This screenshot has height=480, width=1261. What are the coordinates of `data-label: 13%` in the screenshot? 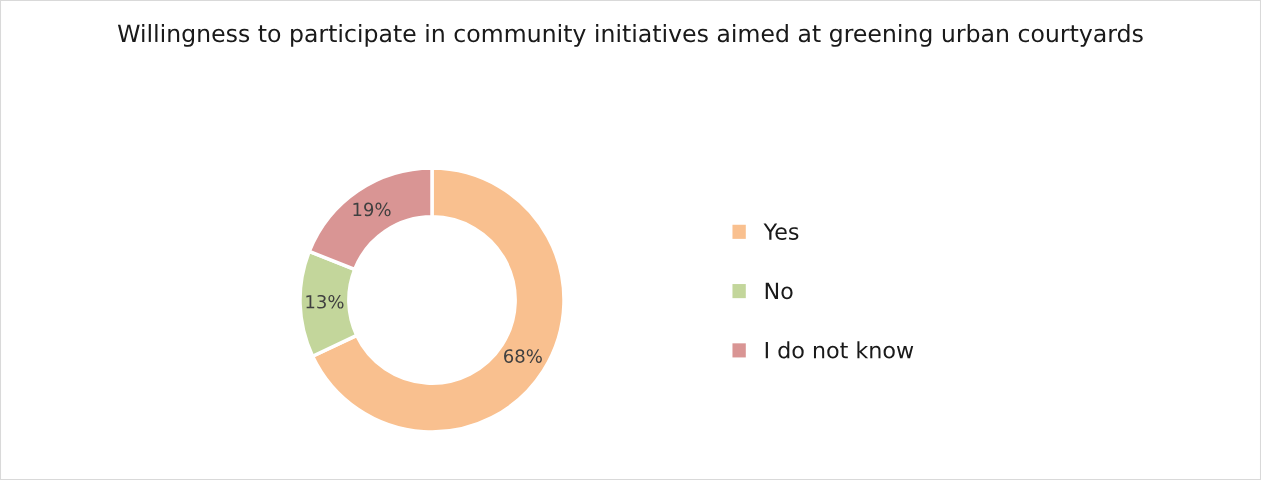 It's located at (325, 301).